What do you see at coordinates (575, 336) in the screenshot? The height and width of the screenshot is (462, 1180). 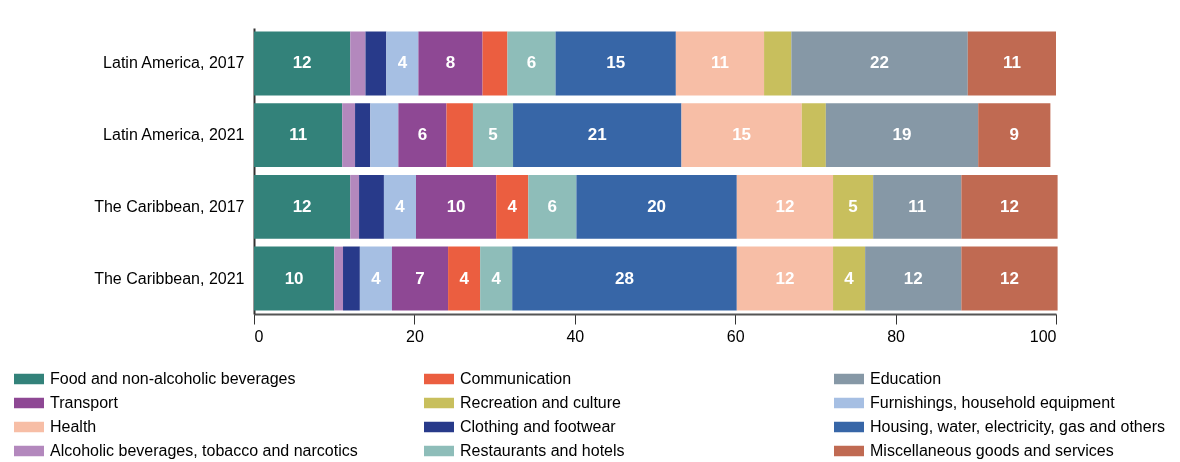 I see `x-tick-label: 40` at bounding box center [575, 336].